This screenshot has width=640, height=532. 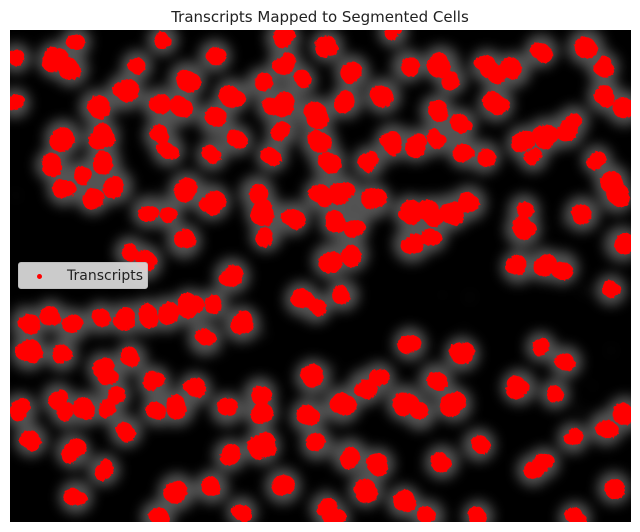 What do you see at coordinates (320, 17) in the screenshot?
I see `figure-title: Transcripts Mapped to Segmented Cells` at bounding box center [320, 17].